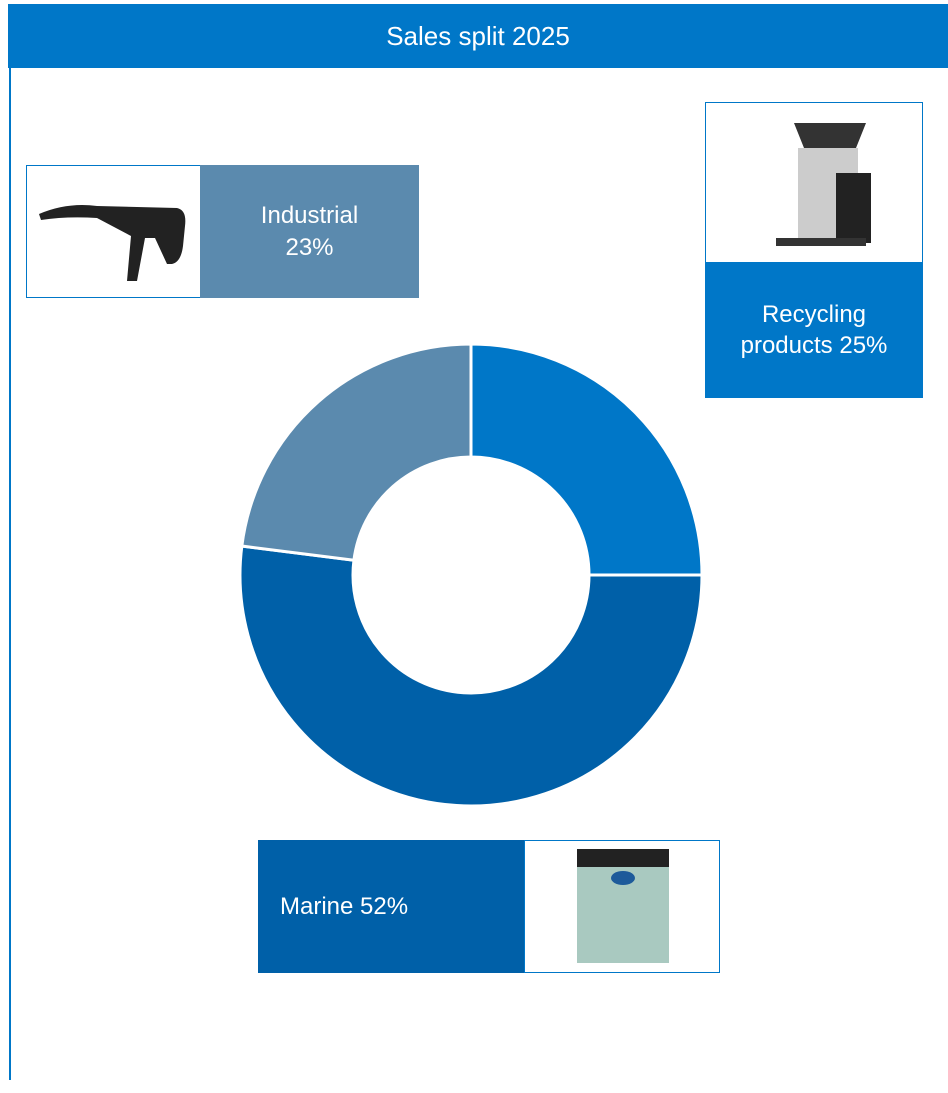  I want to click on compressor-icon, so click(623, 906).